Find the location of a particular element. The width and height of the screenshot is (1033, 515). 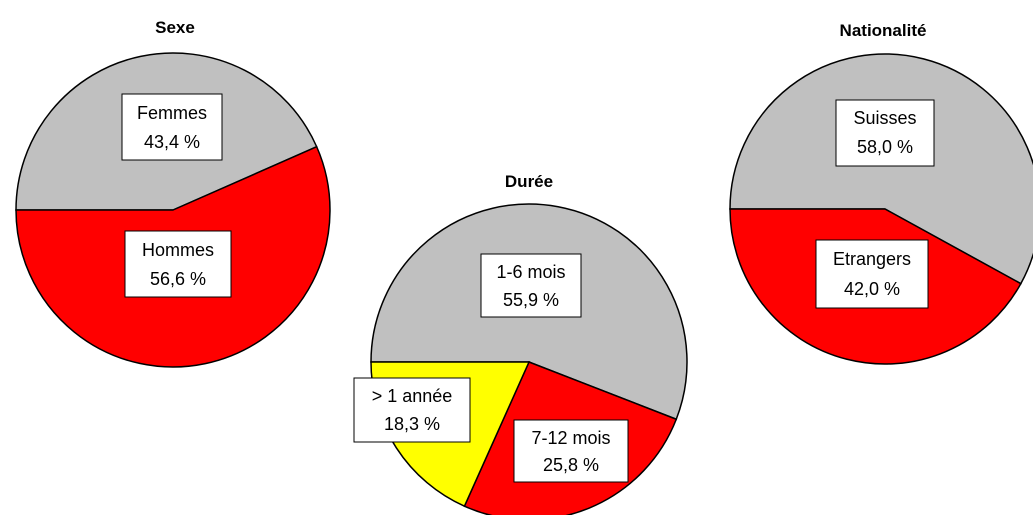

slice-name-1-6-mois: 1-6 mois is located at coordinates (530, 272).